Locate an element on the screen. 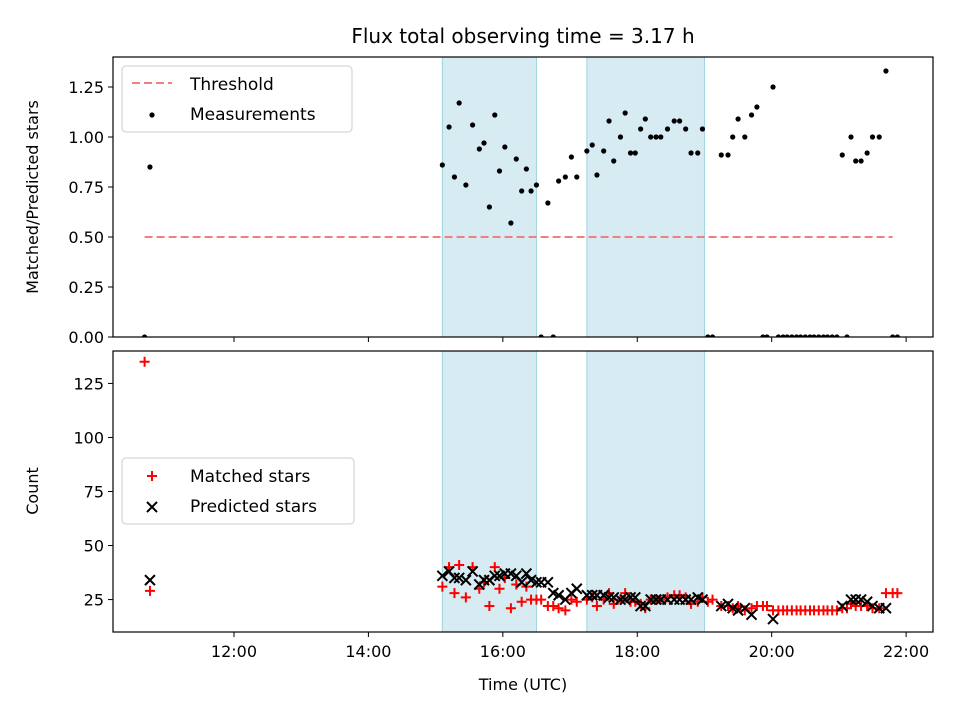 The image size is (960, 720). x-tick-label: 14:00 is located at coordinates (368, 651).